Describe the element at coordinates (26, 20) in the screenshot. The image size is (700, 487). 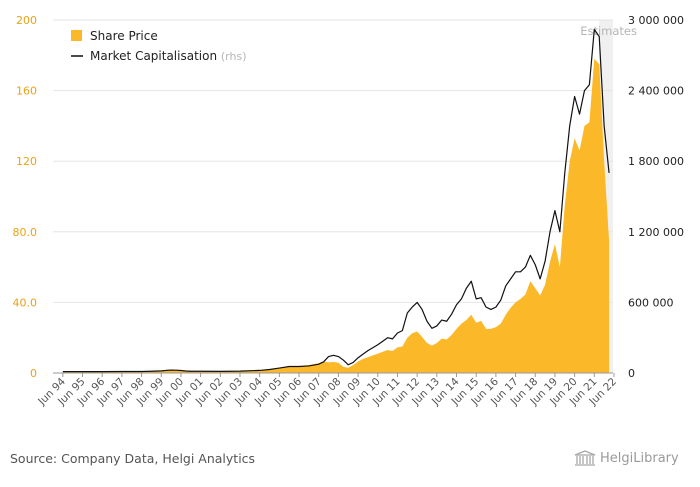
I see `y-left-tick-label: 200` at that location.